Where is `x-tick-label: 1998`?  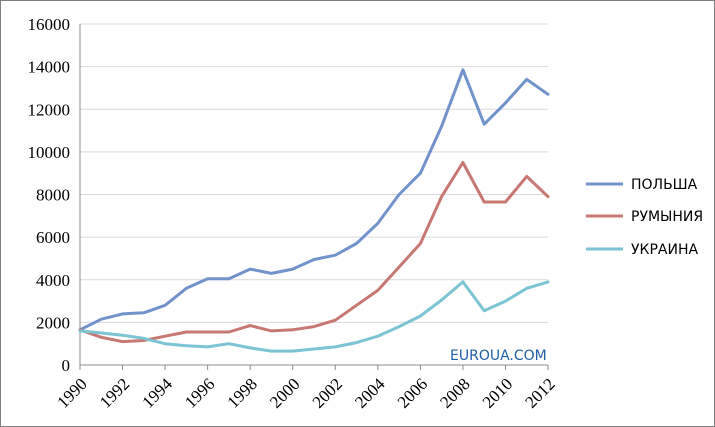
x-tick-label: 1998 is located at coordinates (242, 392).